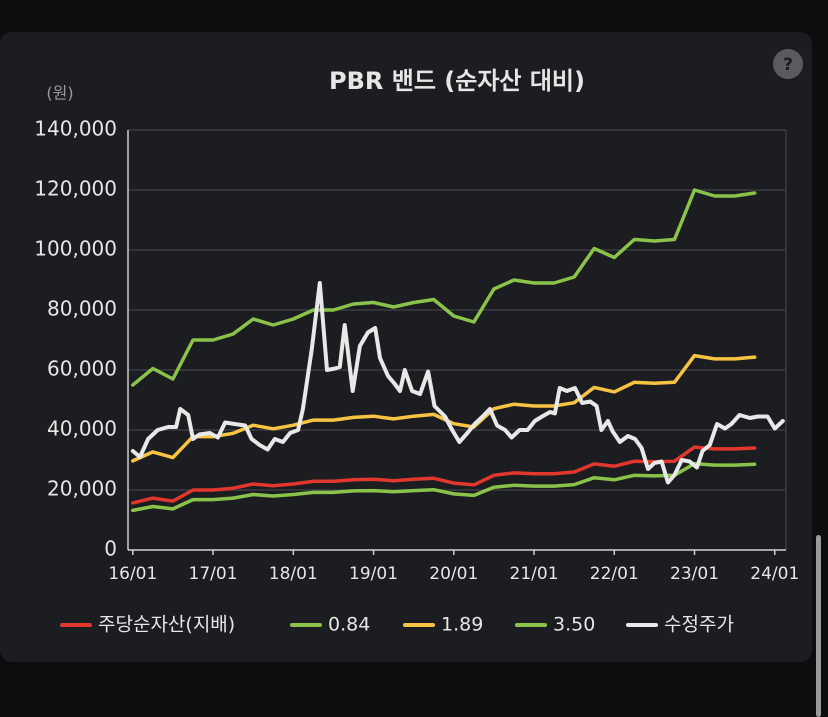 This screenshot has height=717, width=828. What do you see at coordinates (462, 625) in the screenshot?
I see `legend-label: 1.89` at bounding box center [462, 625].